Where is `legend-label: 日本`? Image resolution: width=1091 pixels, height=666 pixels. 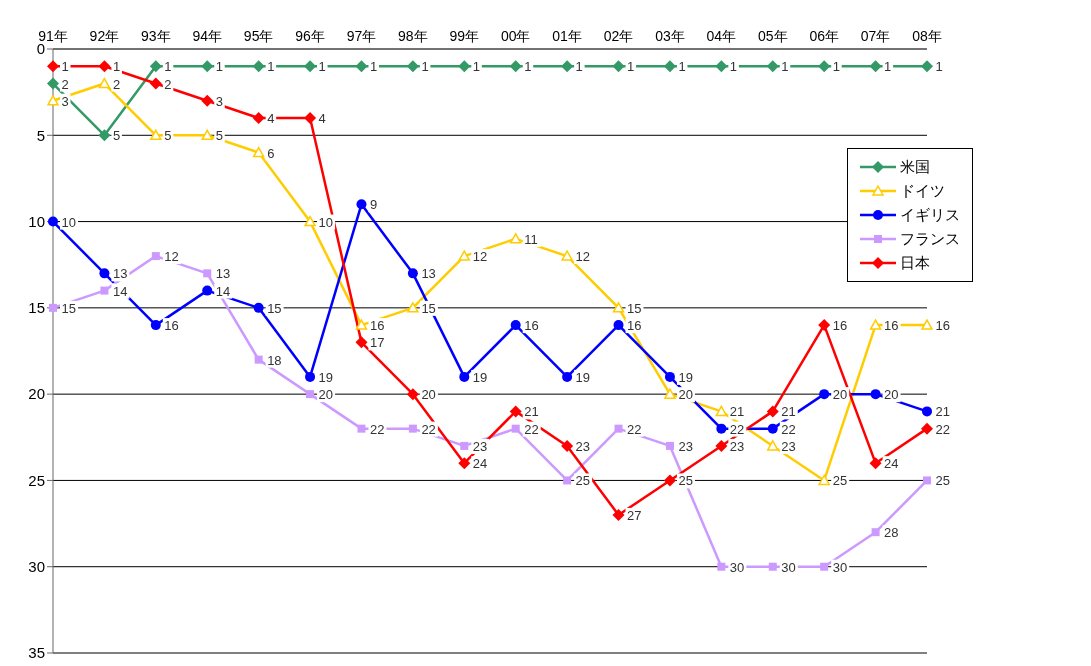
legend-label: 日本 is located at coordinates (915, 263).